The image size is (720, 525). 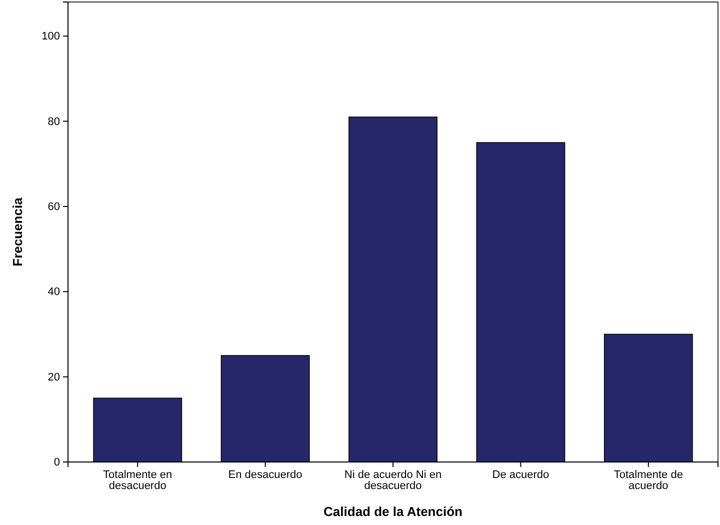 I want to click on x-tick-label: De acuerdo, so click(x=521, y=474).